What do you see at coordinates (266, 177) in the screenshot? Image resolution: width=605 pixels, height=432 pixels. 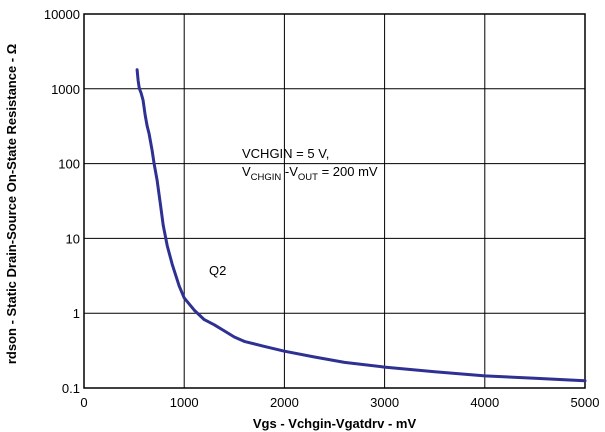 I see `condition-sub-chgin: CHGIN` at bounding box center [266, 177].